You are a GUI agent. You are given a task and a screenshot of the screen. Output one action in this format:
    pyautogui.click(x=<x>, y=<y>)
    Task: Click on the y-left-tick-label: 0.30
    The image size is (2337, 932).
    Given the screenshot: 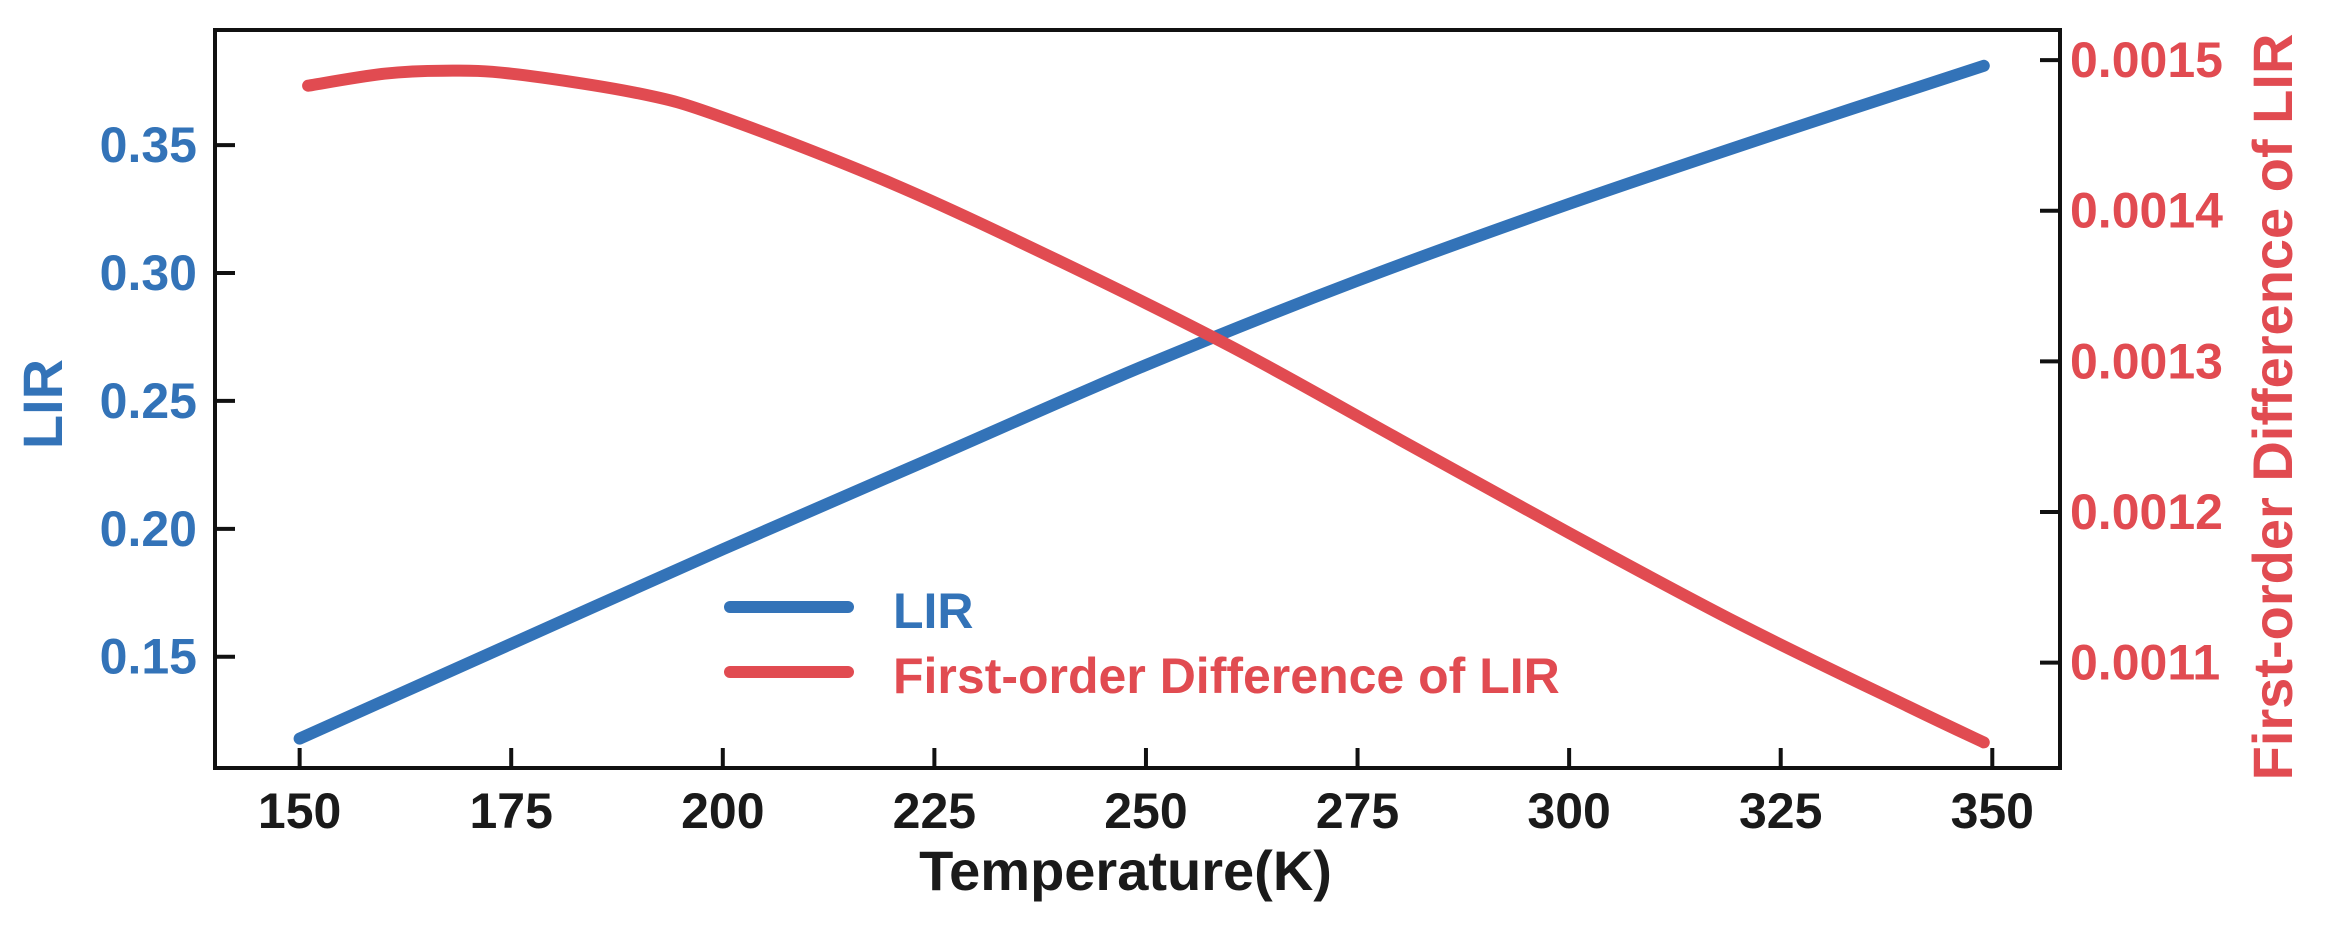 What is the action you would take?
    pyautogui.click(x=148, y=273)
    